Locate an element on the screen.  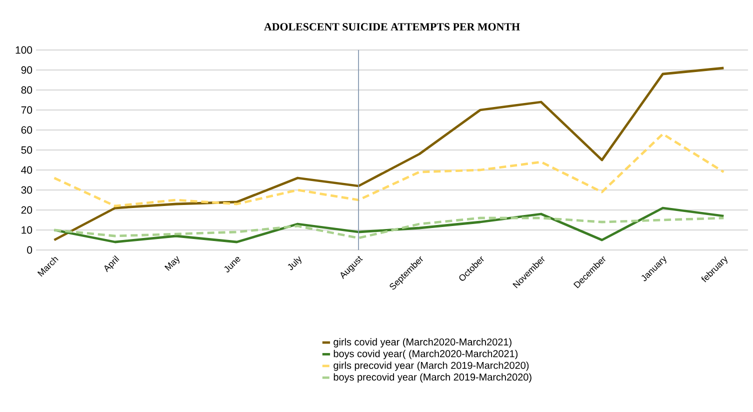
legend-label: girls precovid year (March 2019-March2020) is located at coordinates (431, 366).